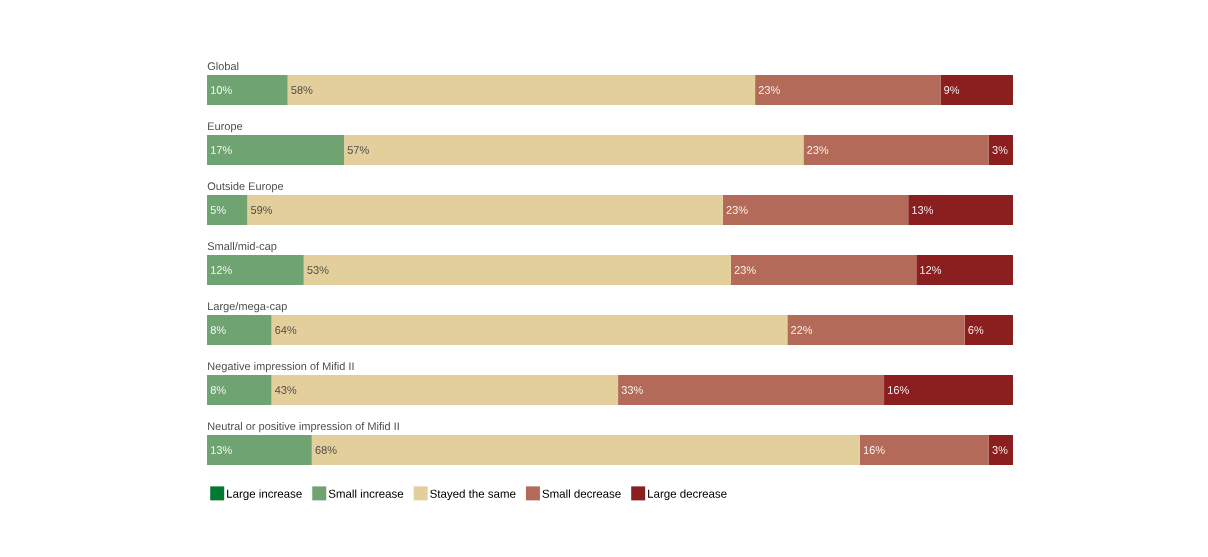 This screenshot has width=1208, height=557. I want to click on data-label: 43%, so click(285, 390).